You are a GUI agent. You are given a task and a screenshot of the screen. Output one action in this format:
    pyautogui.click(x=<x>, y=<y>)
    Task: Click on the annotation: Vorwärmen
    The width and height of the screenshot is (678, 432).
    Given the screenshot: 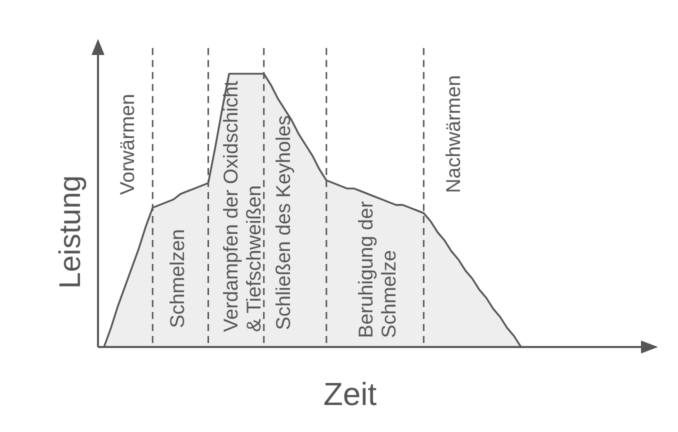 What is the action you would take?
    pyautogui.click(x=128, y=144)
    